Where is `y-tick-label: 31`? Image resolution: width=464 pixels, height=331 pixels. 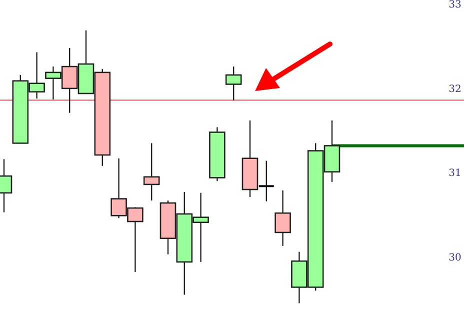
y-tick-label: 31 is located at coordinates (455, 174).